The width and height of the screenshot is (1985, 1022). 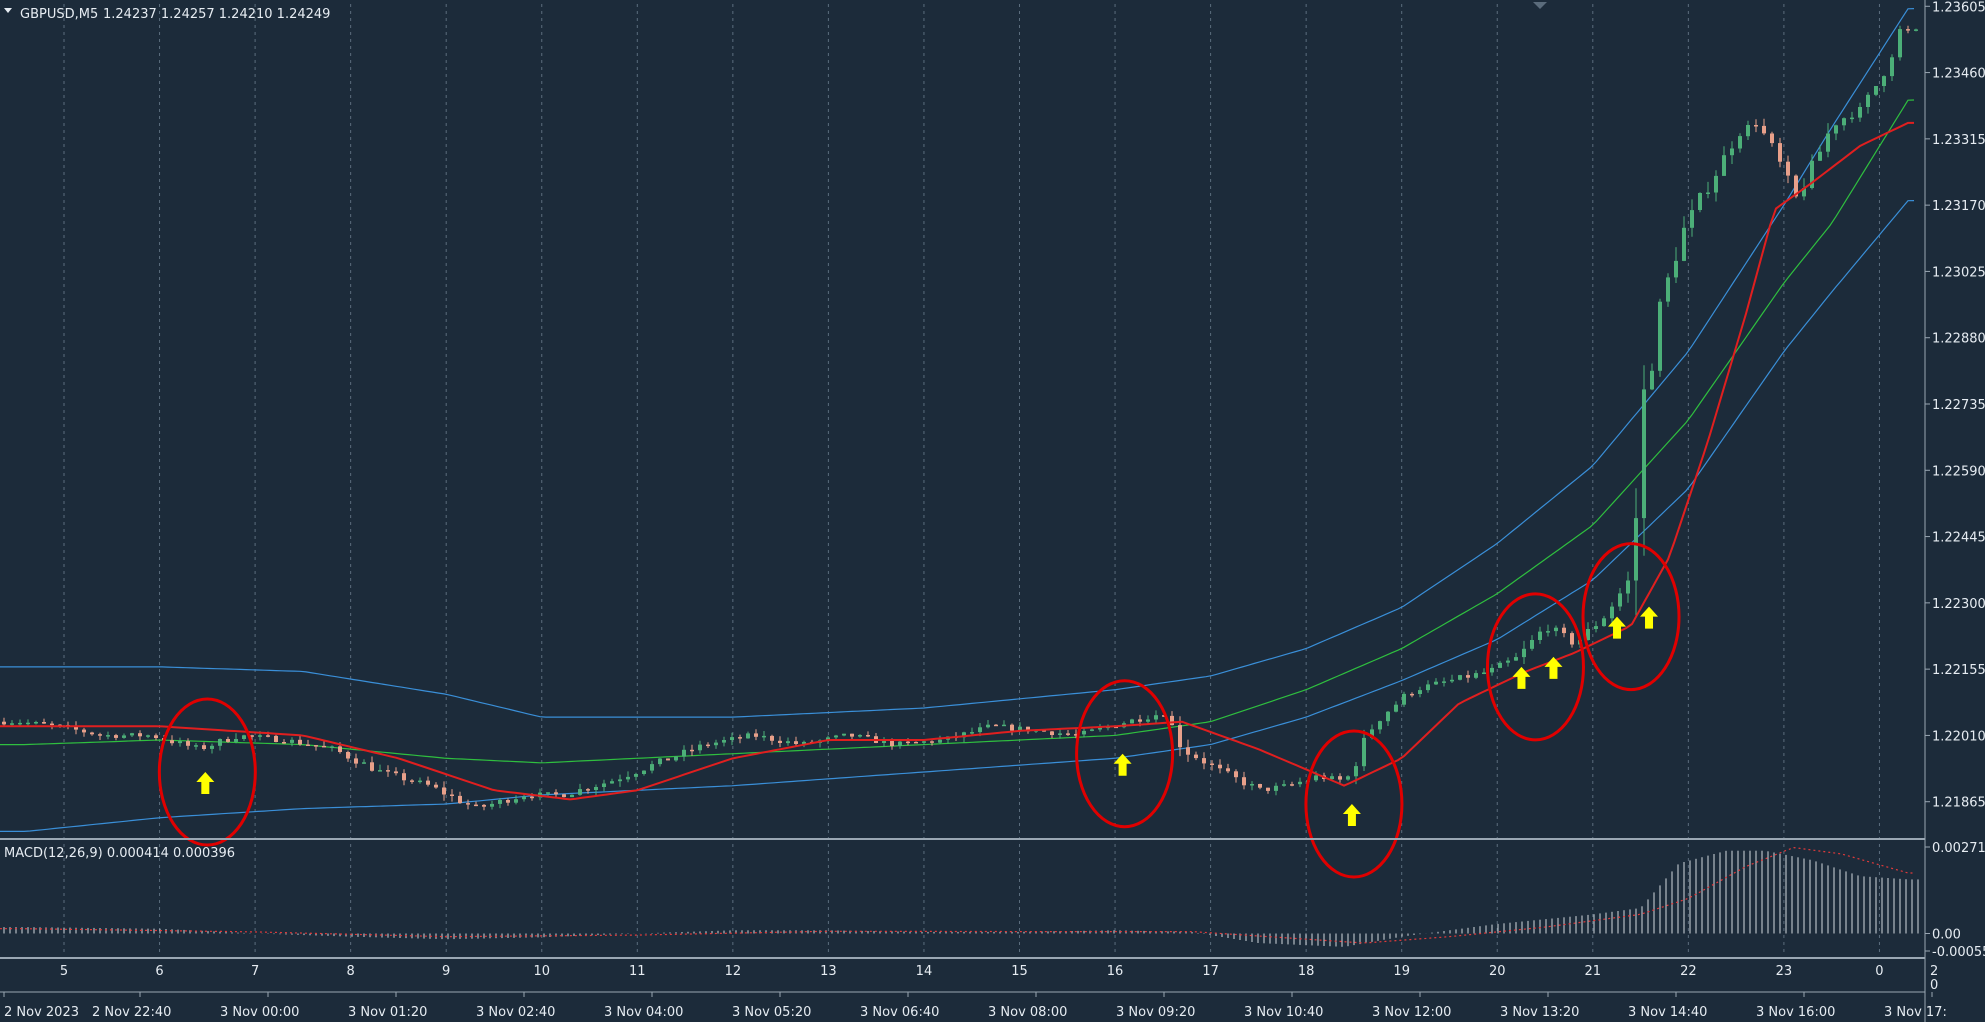 I want to click on price-tick-label: 1.21865, so click(x=1958, y=803).